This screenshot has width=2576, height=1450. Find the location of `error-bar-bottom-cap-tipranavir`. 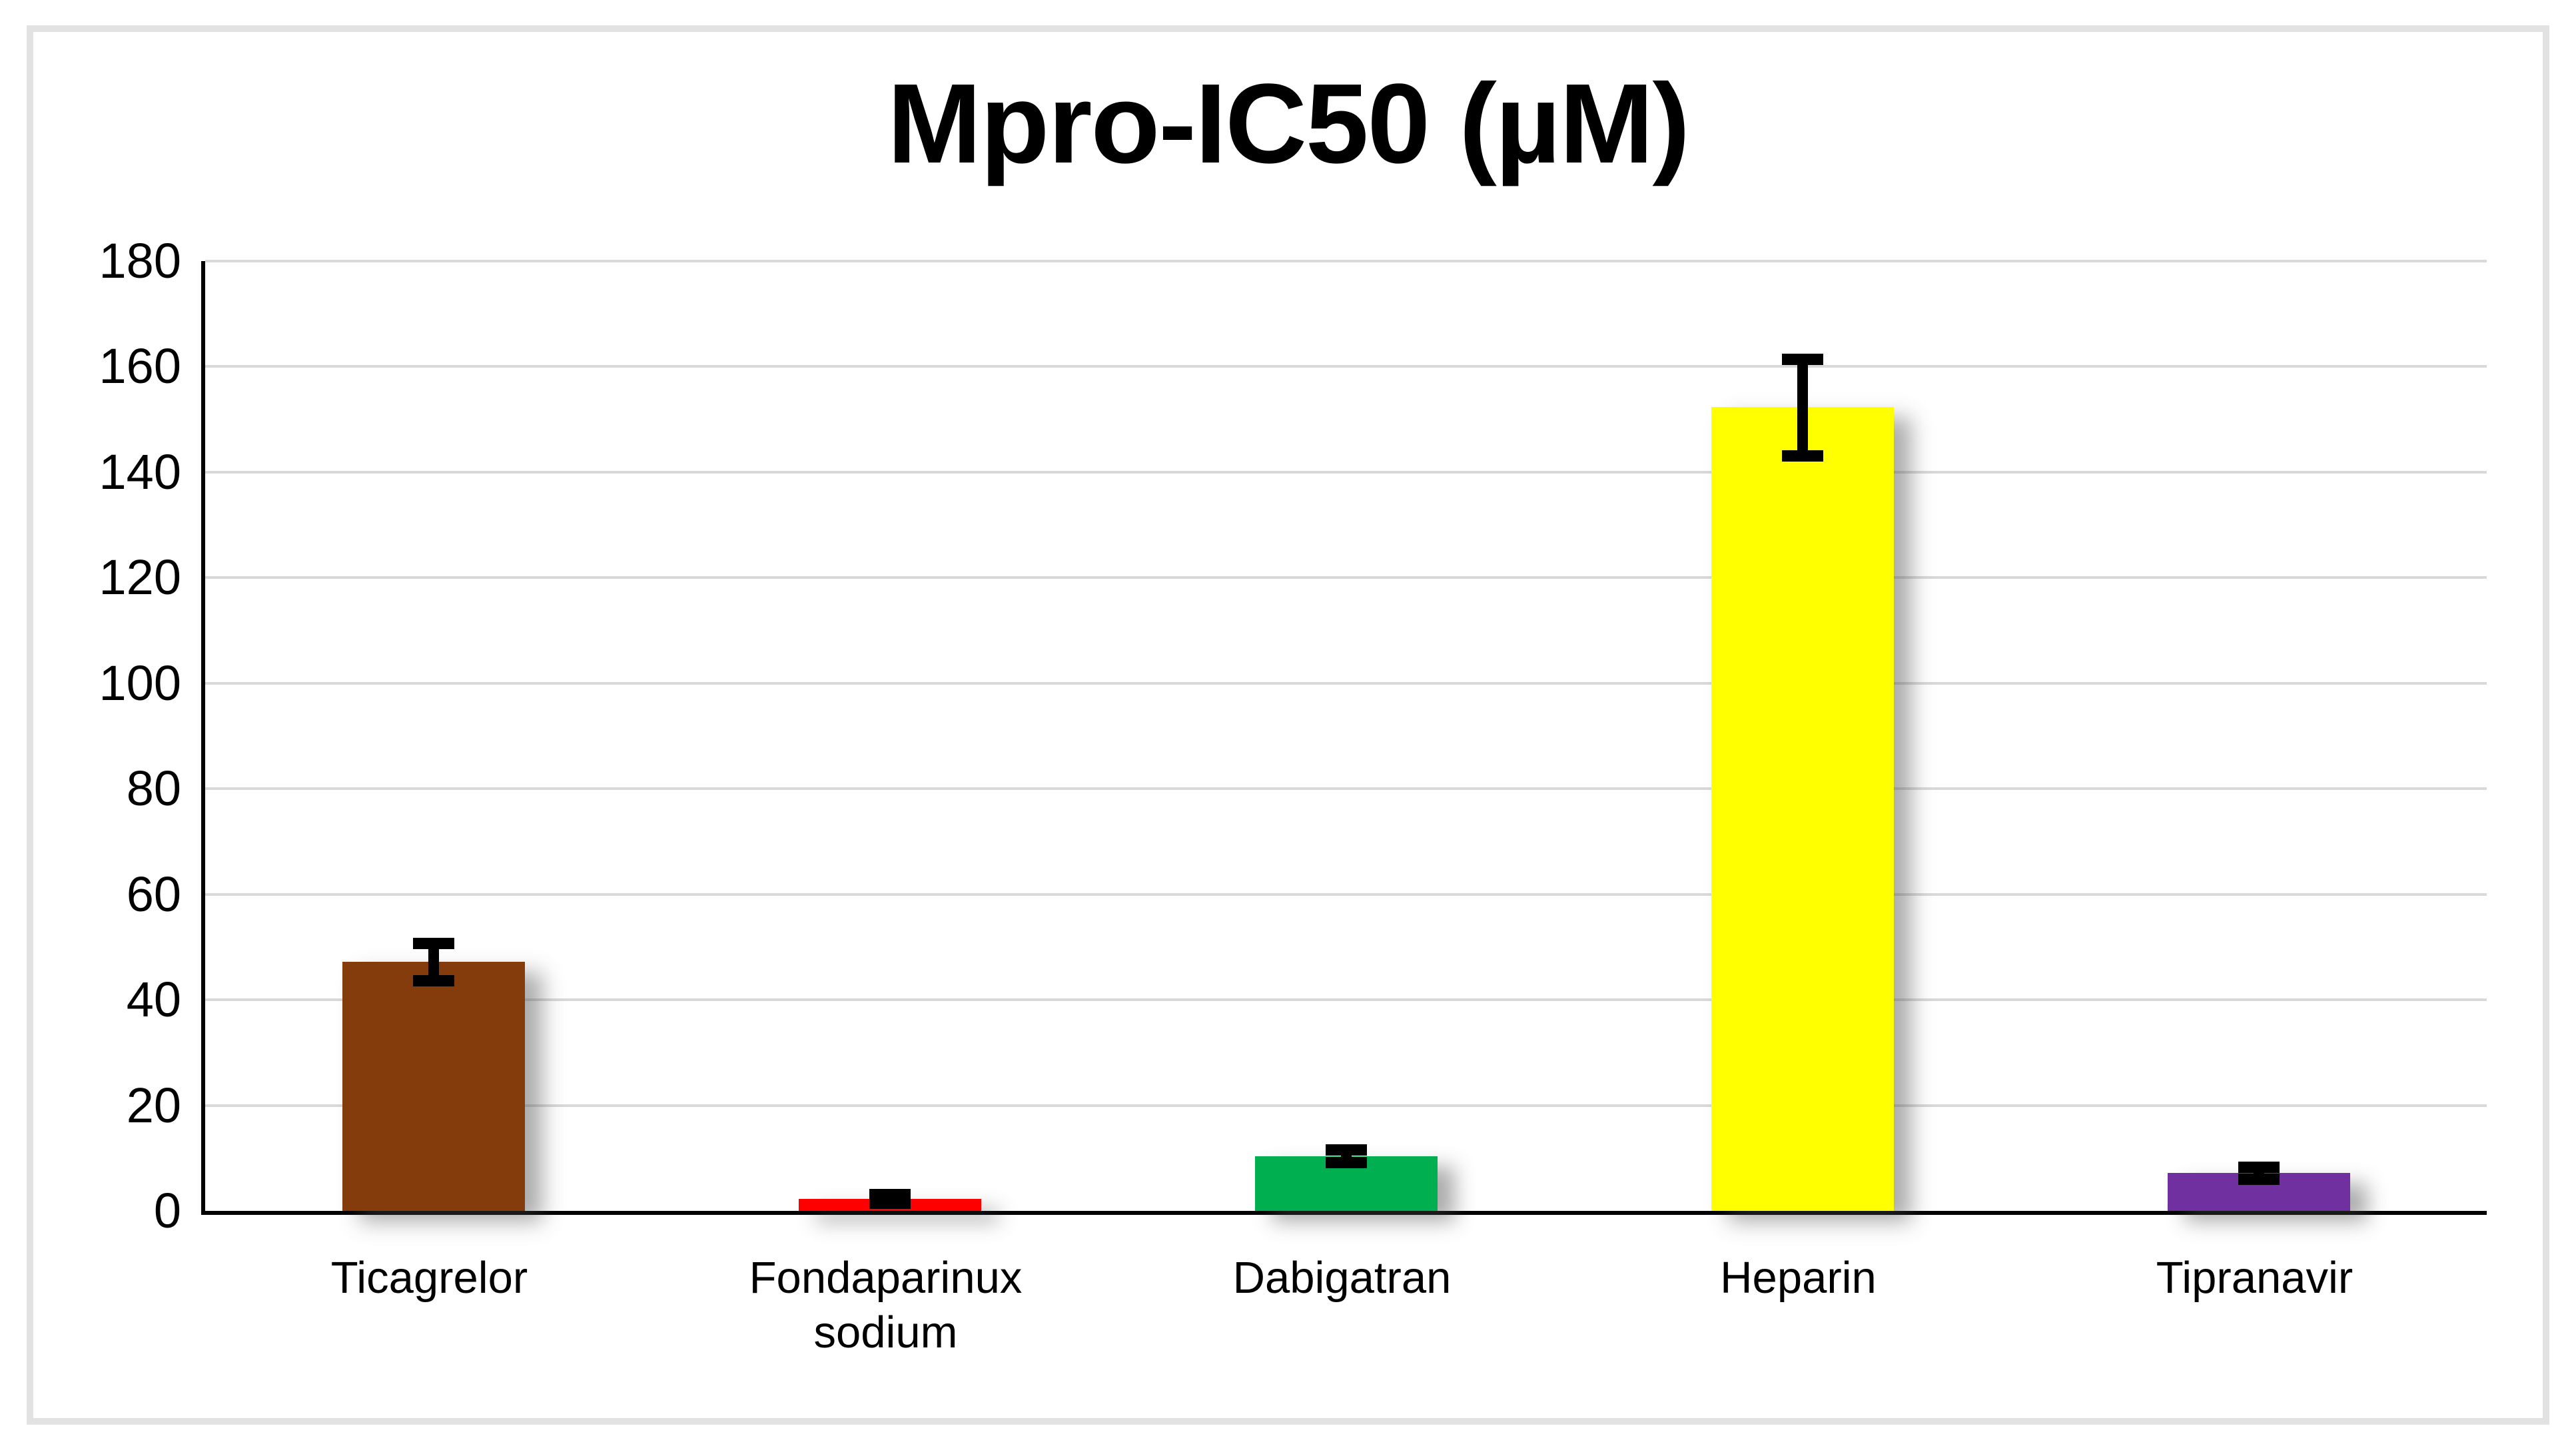

error-bar-bottom-cap-tipranavir is located at coordinates (2259, 1179).